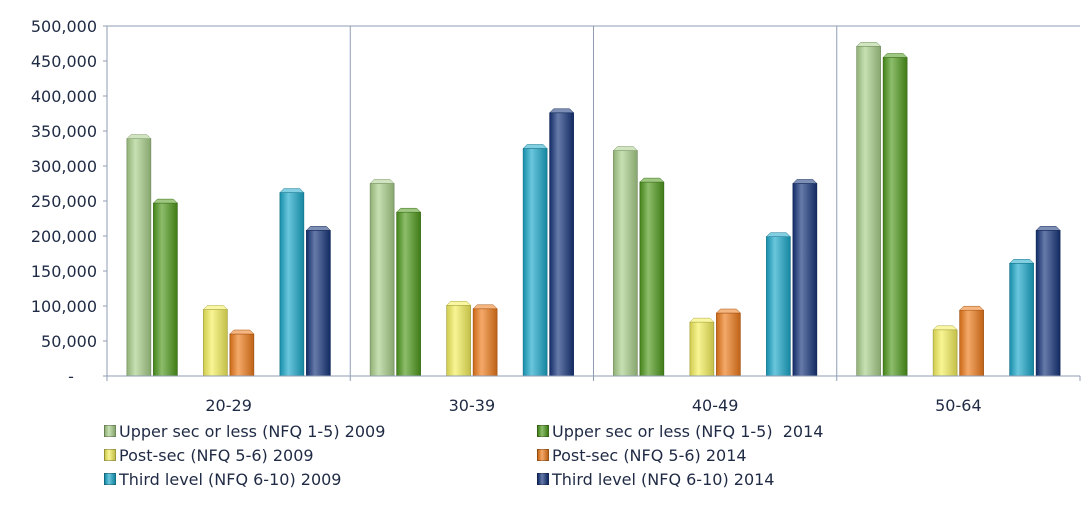 This screenshot has width=1087, height=513. I want to click on legend-label: Upper sec or less (NFQ 1-5) 2014, so click(688, 431).